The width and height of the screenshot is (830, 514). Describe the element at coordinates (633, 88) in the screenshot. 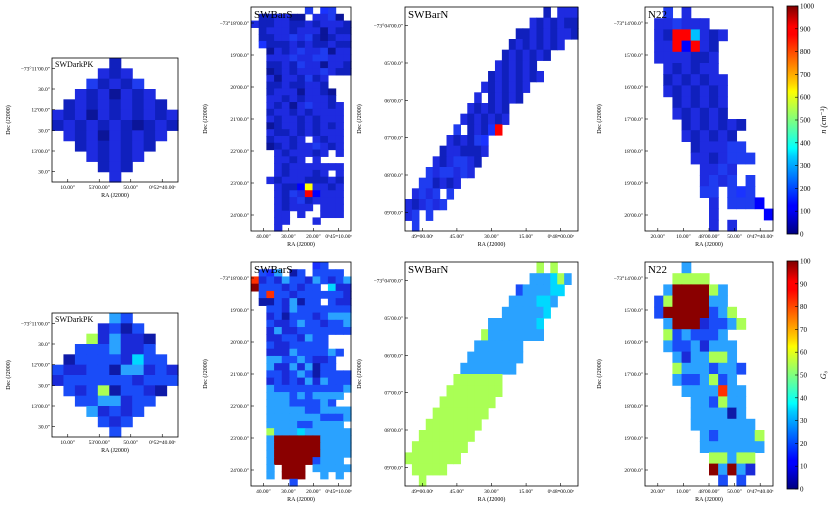

I see `y-tick-label: 16′00.0″` at that location.